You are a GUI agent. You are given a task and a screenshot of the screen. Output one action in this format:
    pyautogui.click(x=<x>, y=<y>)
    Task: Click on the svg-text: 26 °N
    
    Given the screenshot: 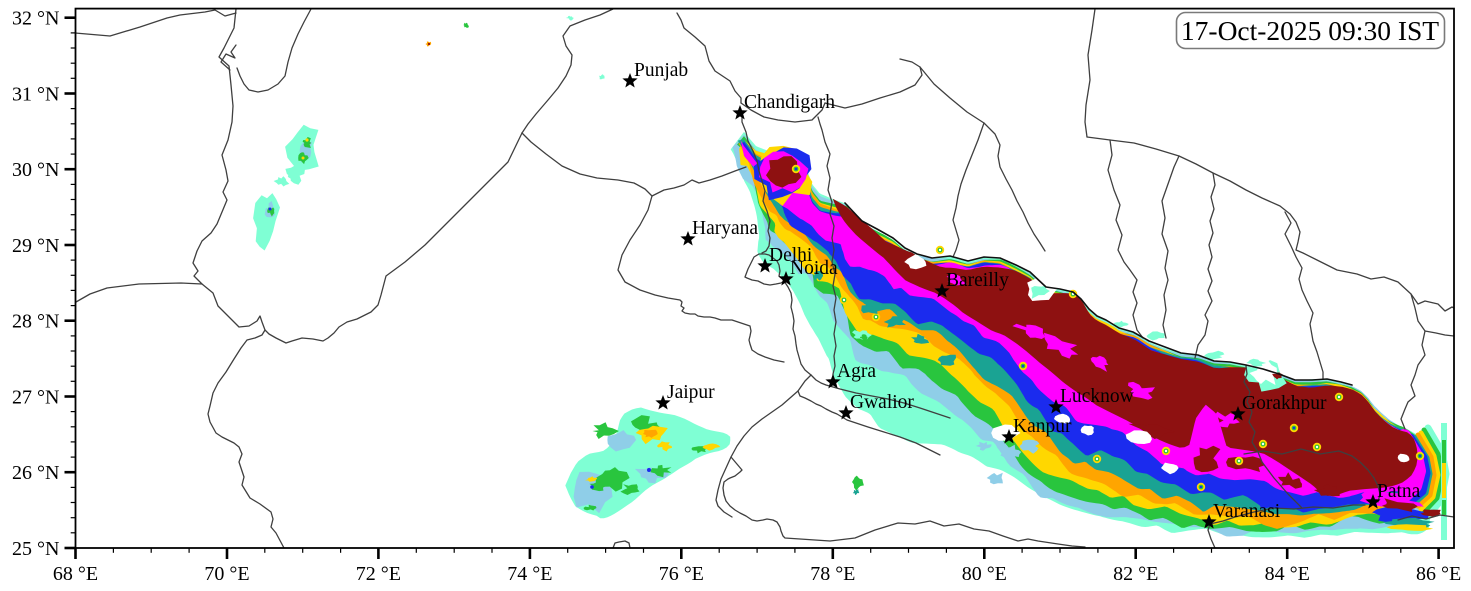 What is the action you would take?
    pyautogui.click(x=35, y=473)
    